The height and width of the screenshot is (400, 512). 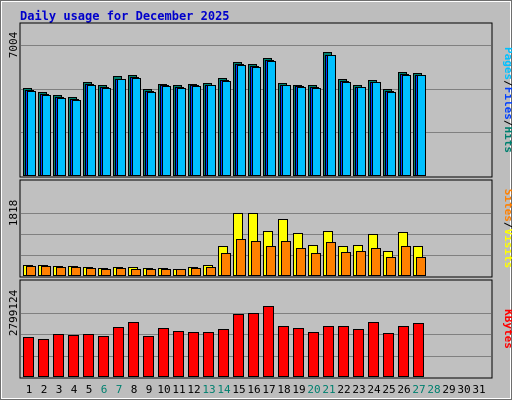 What do you see at coordinates (507, 249) in the screenshot?
I see `legend-text-visits: Visits` at bounding box center [507, 249].